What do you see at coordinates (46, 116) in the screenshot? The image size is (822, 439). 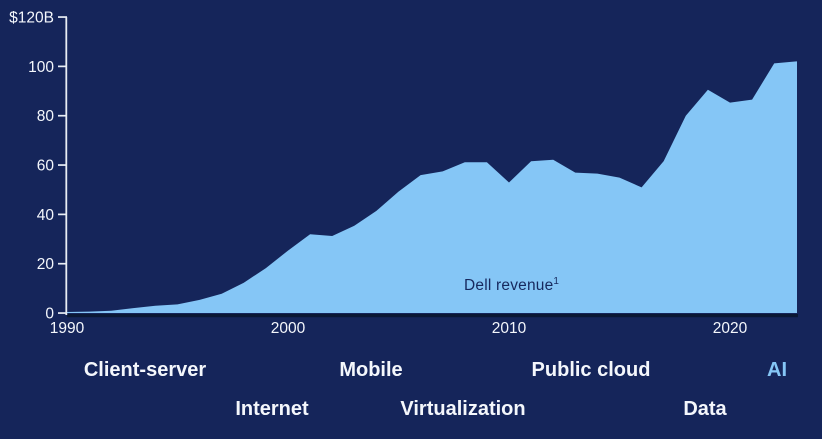 I see `y-tick-label: 80` at bounding box center [46, 116].